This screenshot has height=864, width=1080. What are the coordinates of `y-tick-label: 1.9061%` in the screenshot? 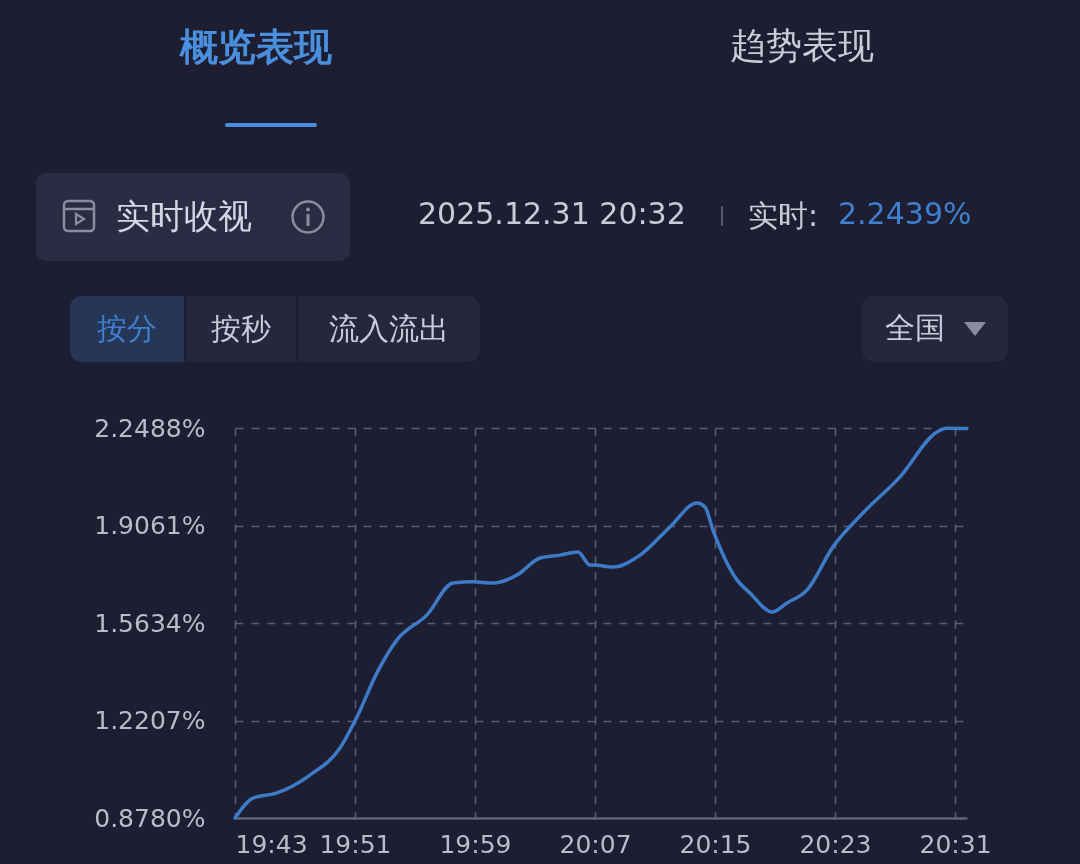 It's located at (150, 525).